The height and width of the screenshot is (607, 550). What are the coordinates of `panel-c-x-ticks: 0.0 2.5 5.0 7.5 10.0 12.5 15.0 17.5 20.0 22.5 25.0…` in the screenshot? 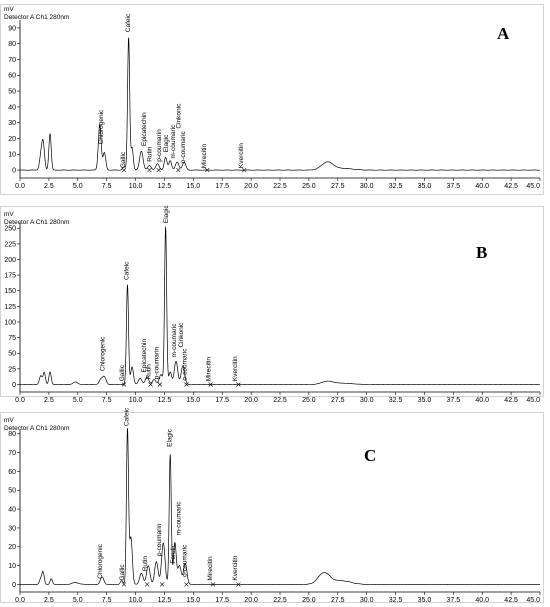 It's located at (278, 598).